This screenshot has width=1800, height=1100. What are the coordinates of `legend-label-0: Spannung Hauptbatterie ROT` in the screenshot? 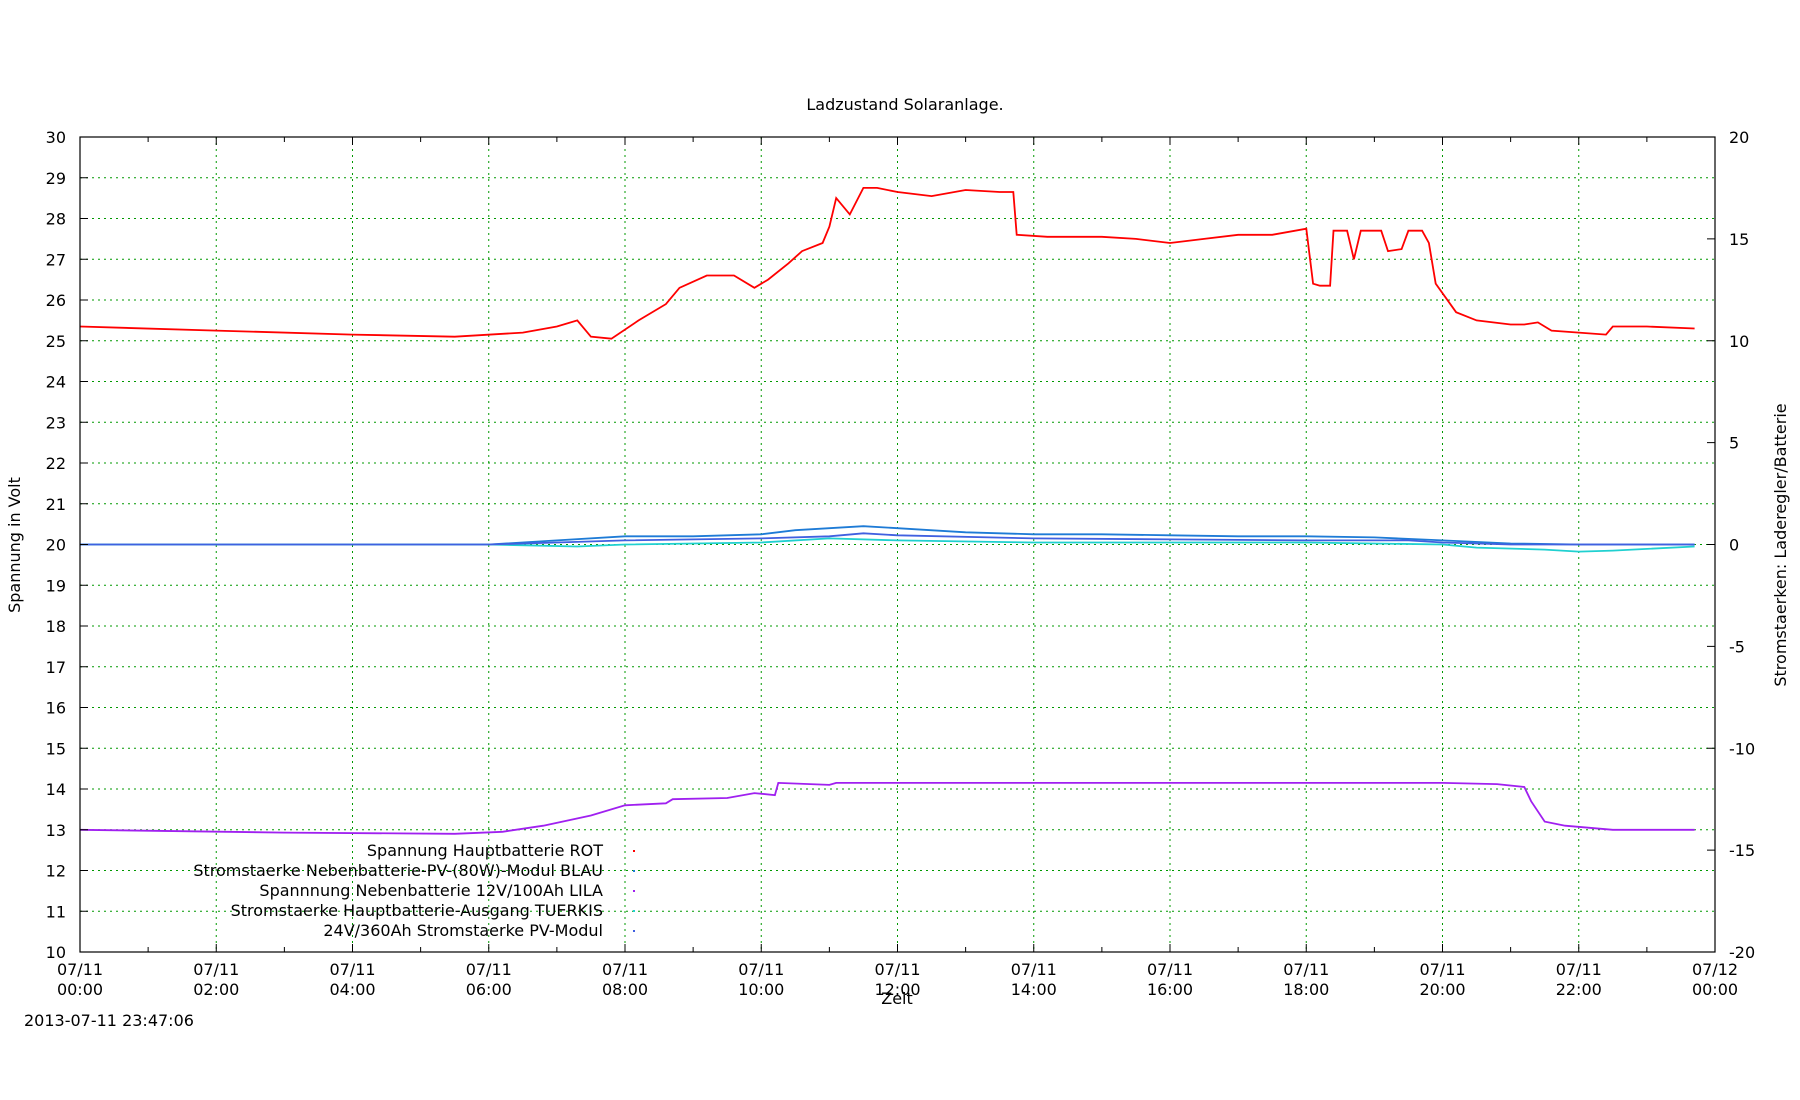 It's located at (485, 850).